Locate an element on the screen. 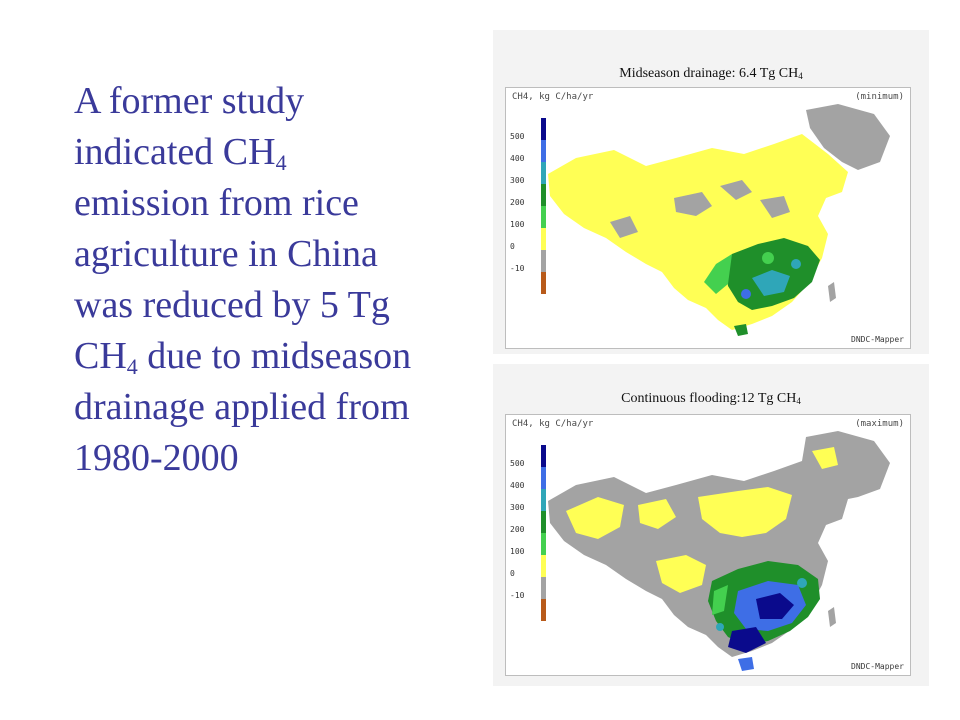  map-caption: Continuous flooding:12 Tg CH4 is located at coordinates (711, 398).